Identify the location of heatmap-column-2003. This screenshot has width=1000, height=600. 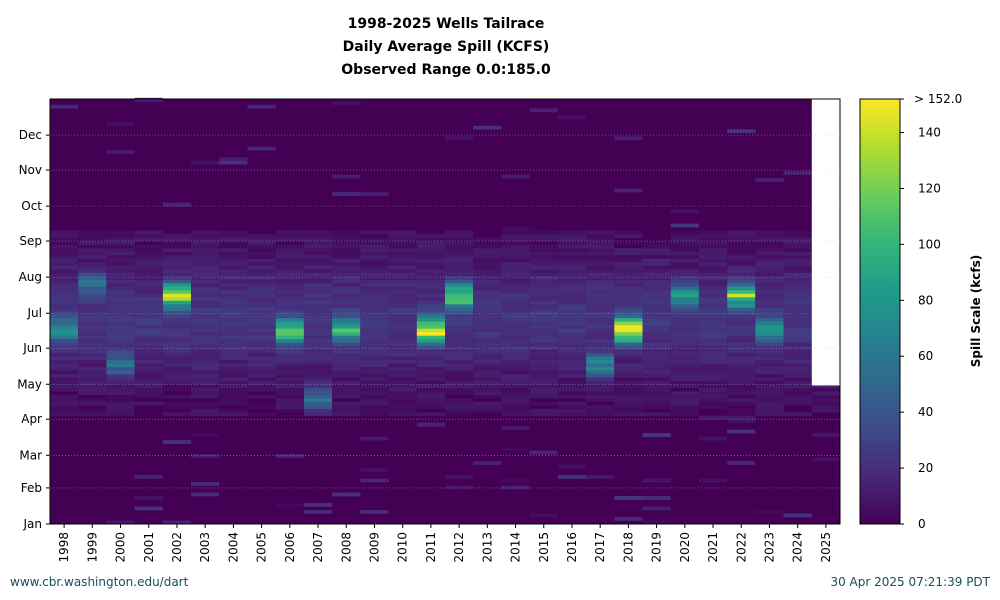
(205, 328).